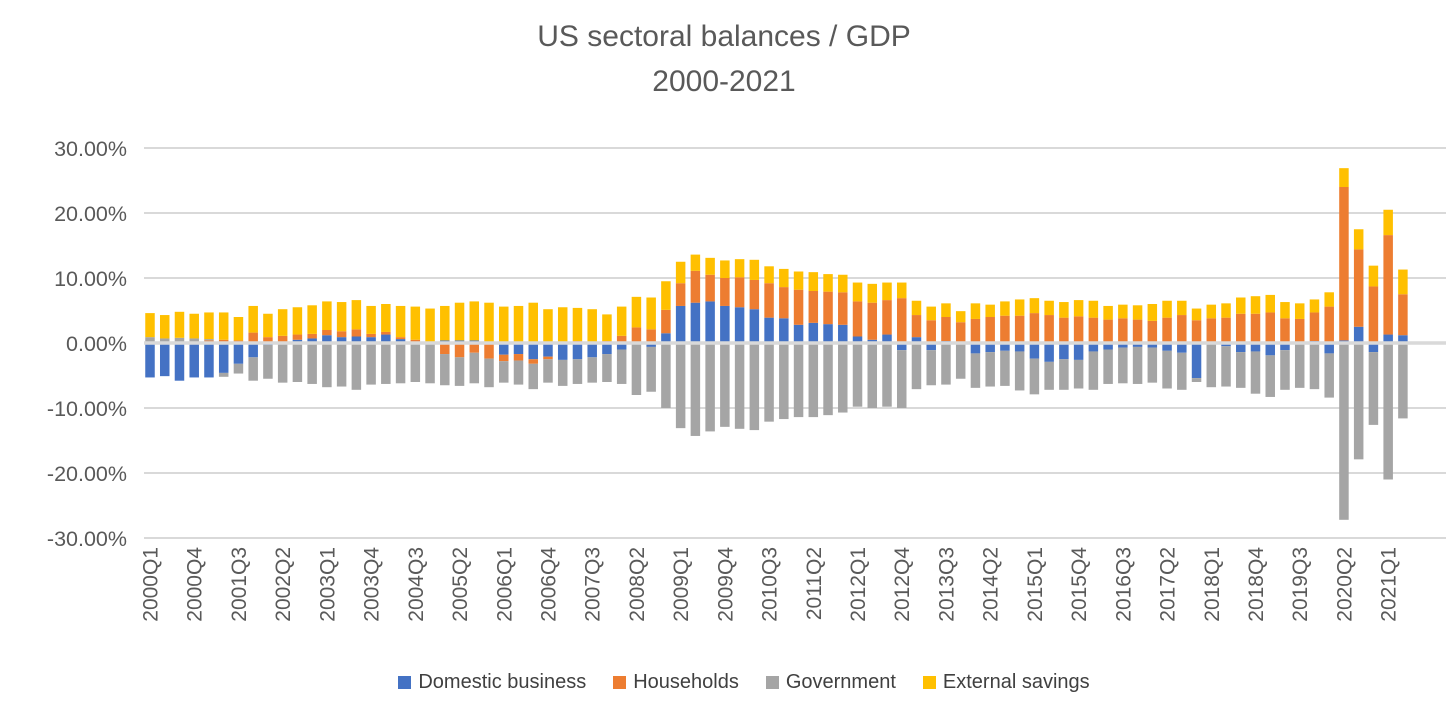  Describe the element at coordinates (725, 584) in the screenshot. I see `x-tick-label: 2009Q4` at that location.